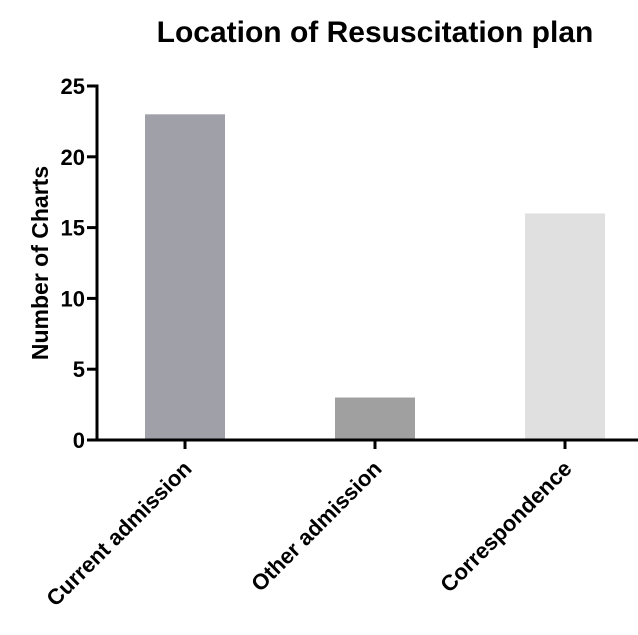  I want to click on x-tick-label: Correspondence, so click(505, 526).